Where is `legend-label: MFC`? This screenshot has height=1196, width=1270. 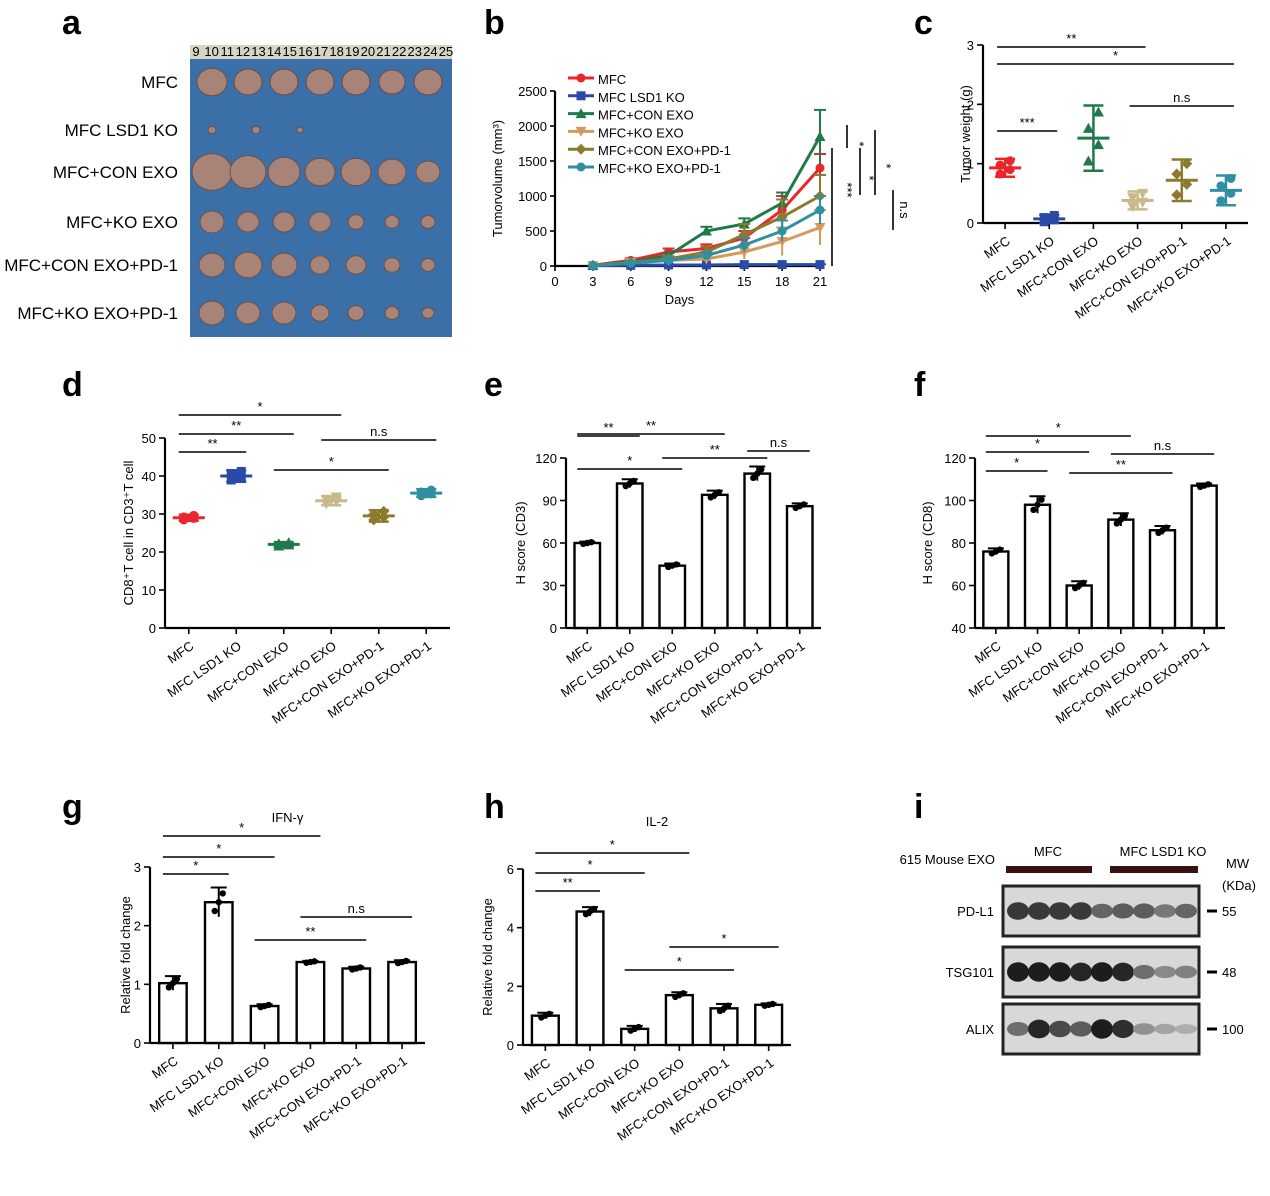
legend-label: MFC is located at coordinates (612, 79).